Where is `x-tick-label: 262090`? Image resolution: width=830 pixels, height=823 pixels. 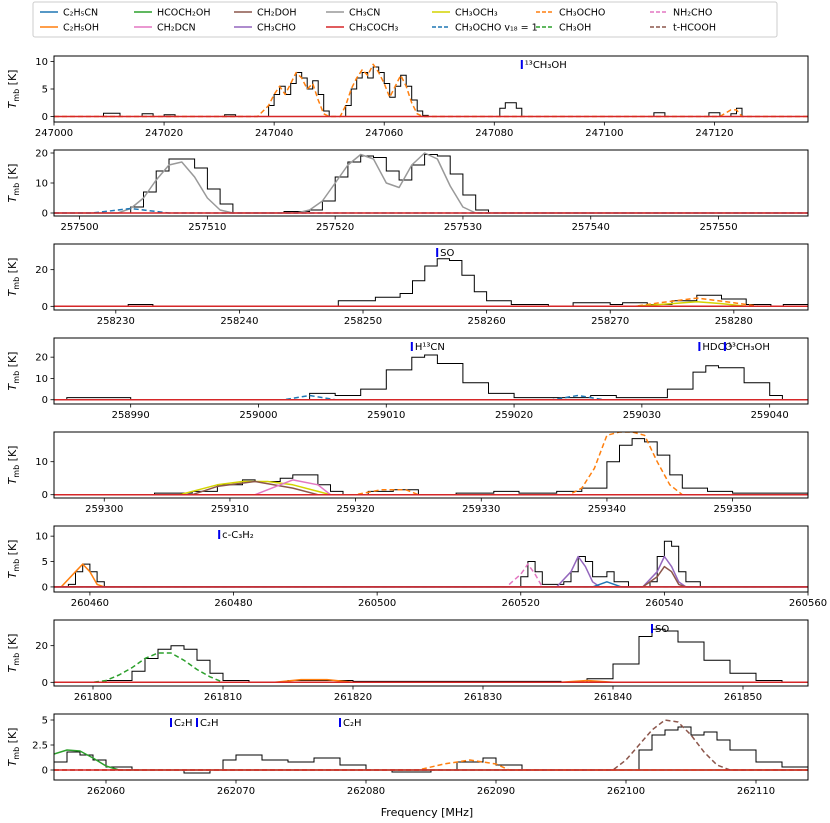
x-tick-label: 262090 is located at coordinates (496, 791).